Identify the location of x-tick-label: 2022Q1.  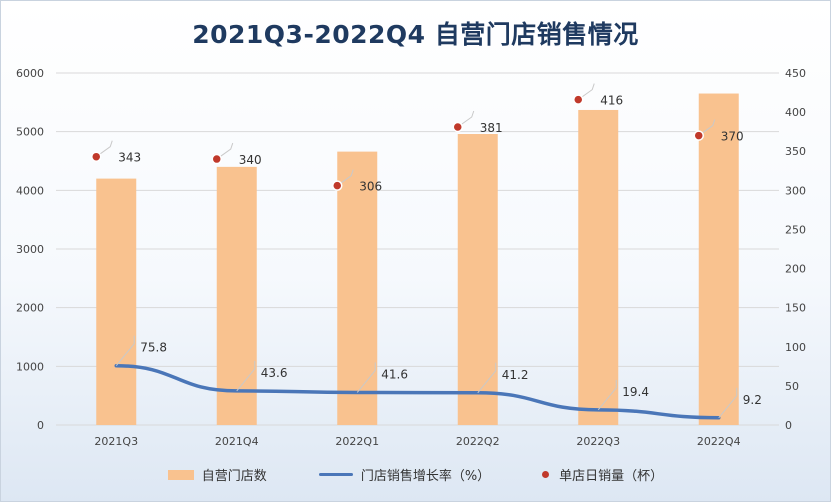
(357, 441).